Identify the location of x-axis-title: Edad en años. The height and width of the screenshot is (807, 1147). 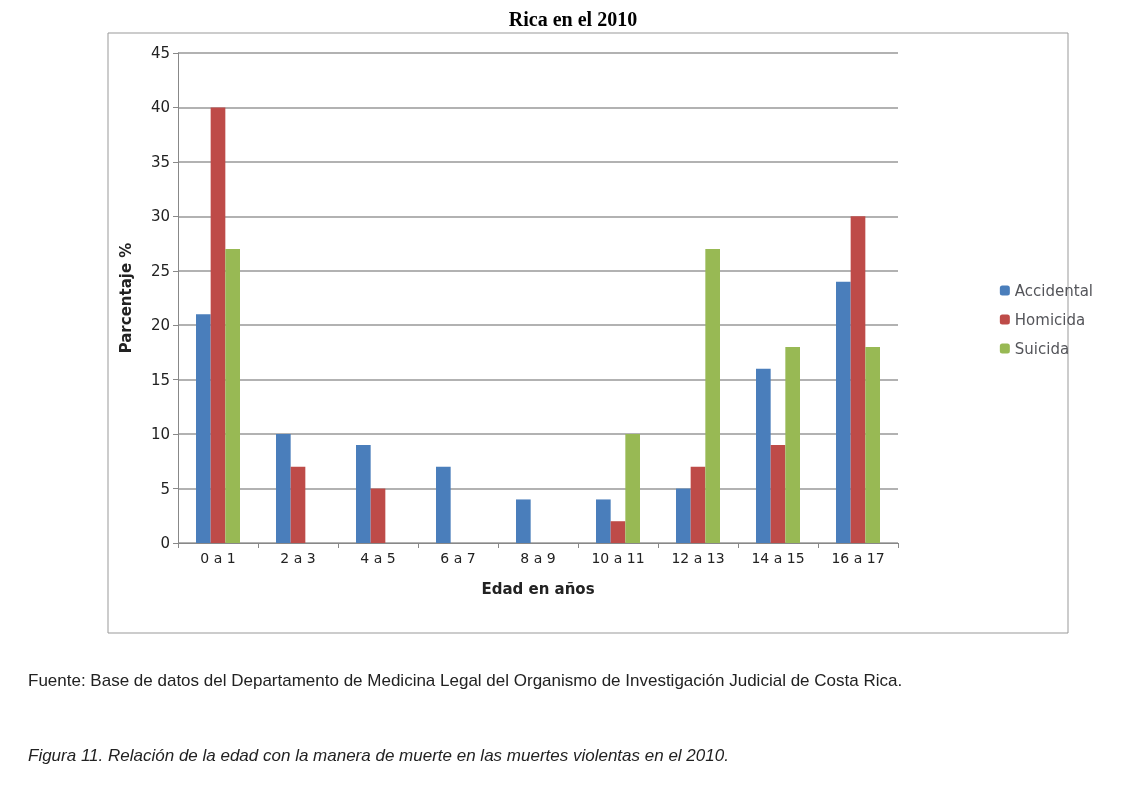
(538, 588).